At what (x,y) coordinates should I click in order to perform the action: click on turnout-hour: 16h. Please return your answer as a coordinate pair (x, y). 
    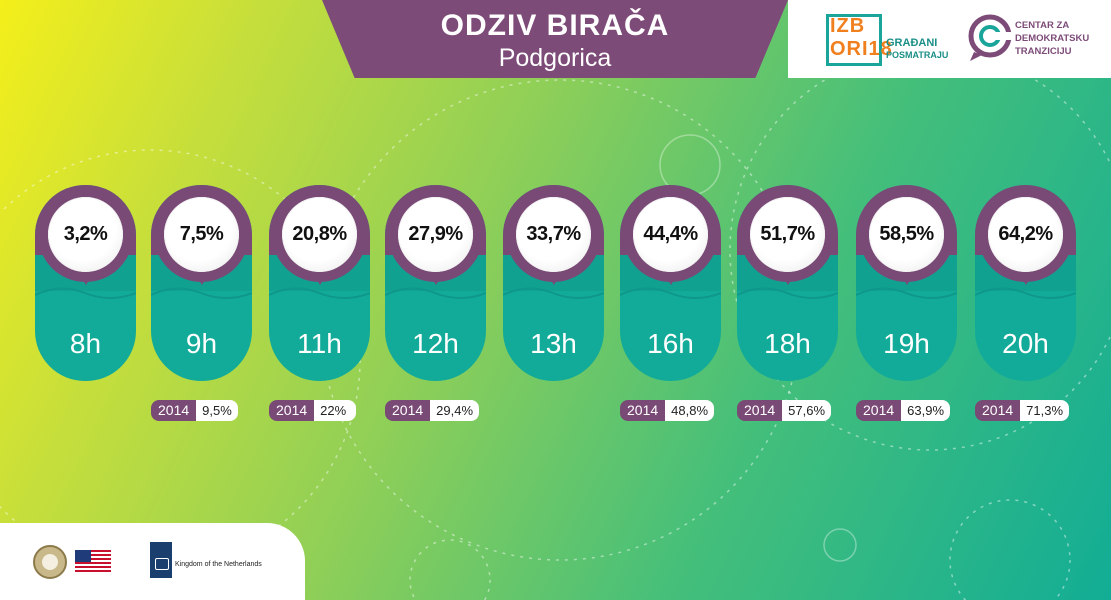
    Looking at the image, I should click on (670, 344).